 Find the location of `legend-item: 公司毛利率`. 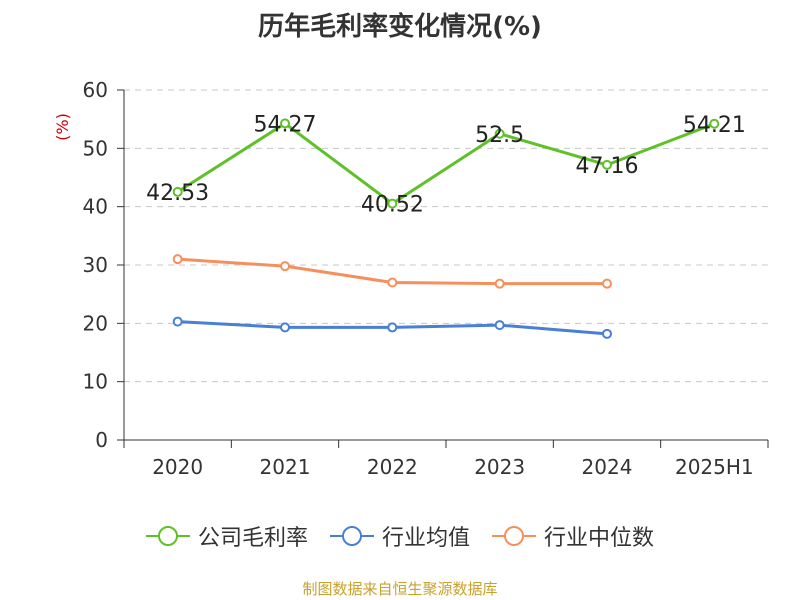

legend-item: 公司毛利率 is located at coordinates (226, 536).